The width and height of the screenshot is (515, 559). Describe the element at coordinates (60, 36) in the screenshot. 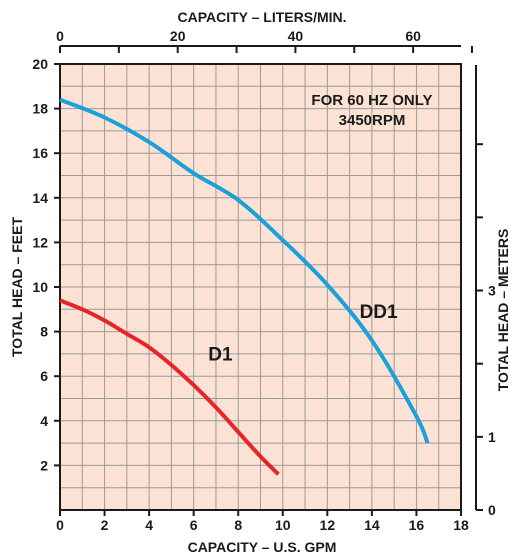

I see `top-axis-tick-label: 0` at that location.